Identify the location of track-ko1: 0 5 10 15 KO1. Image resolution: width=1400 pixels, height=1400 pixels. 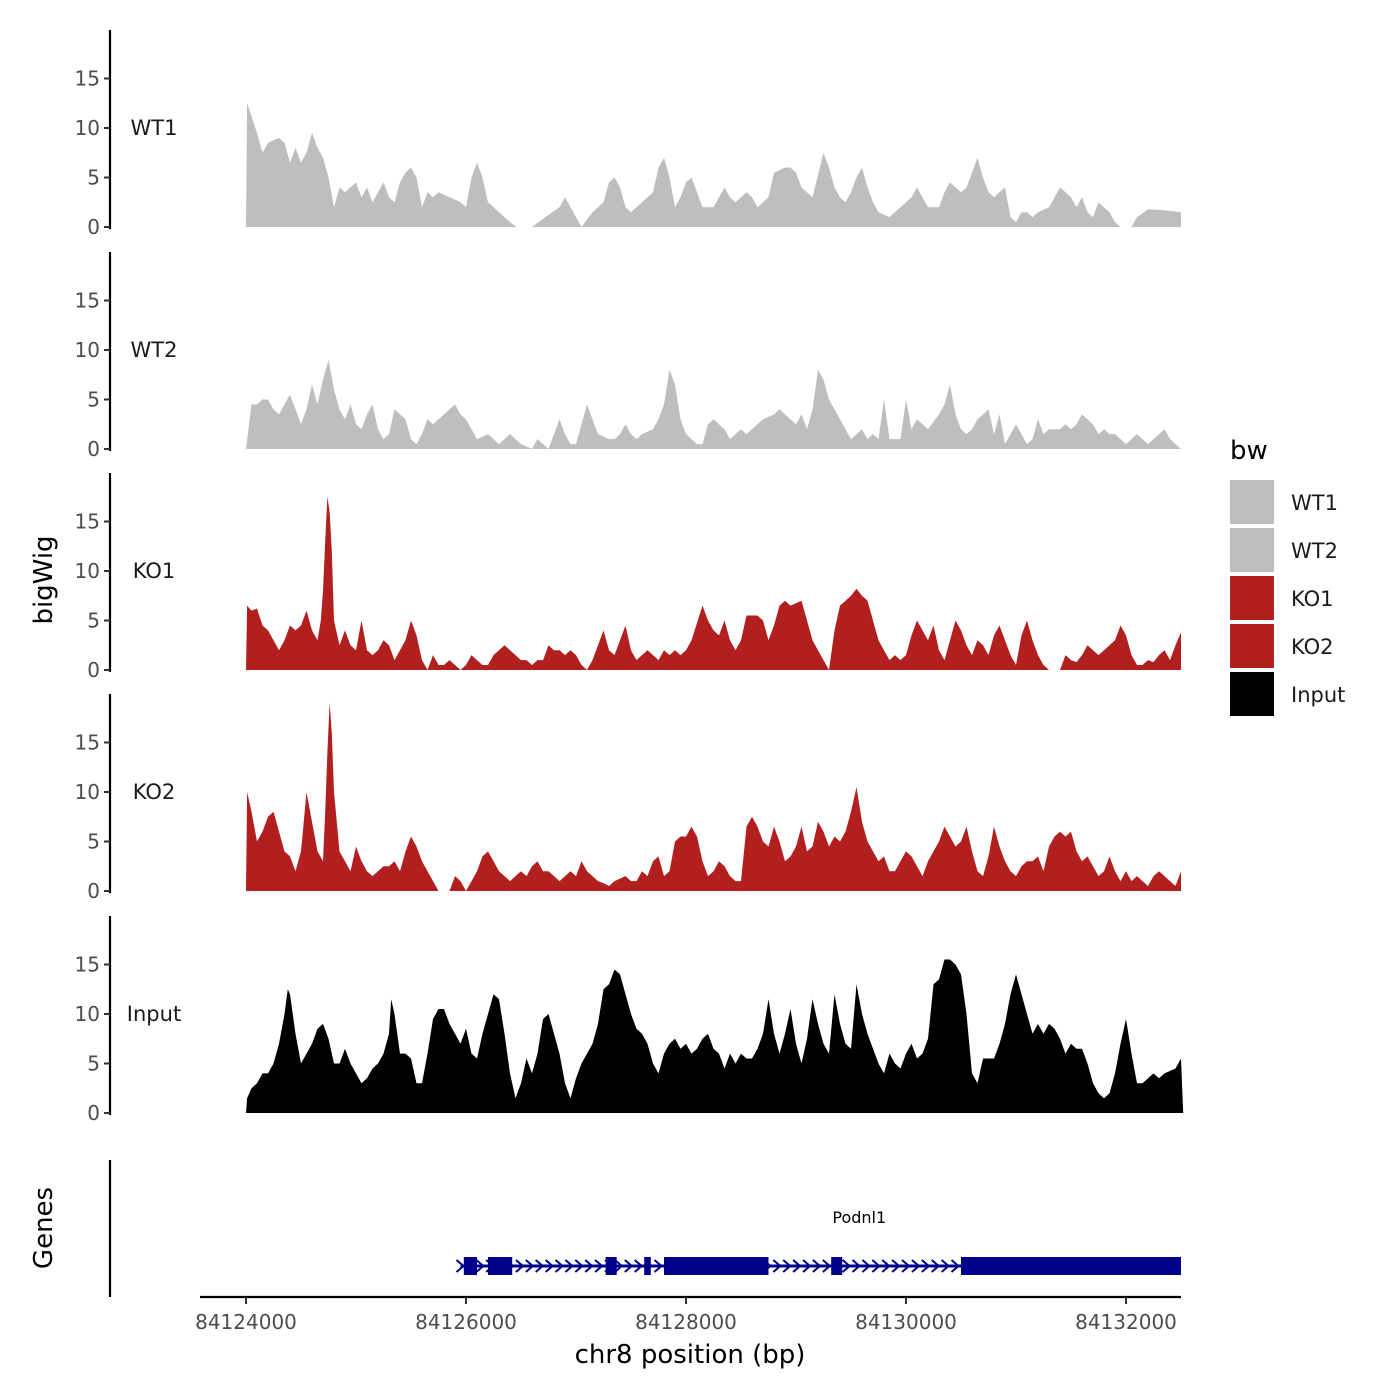
(628, 577).